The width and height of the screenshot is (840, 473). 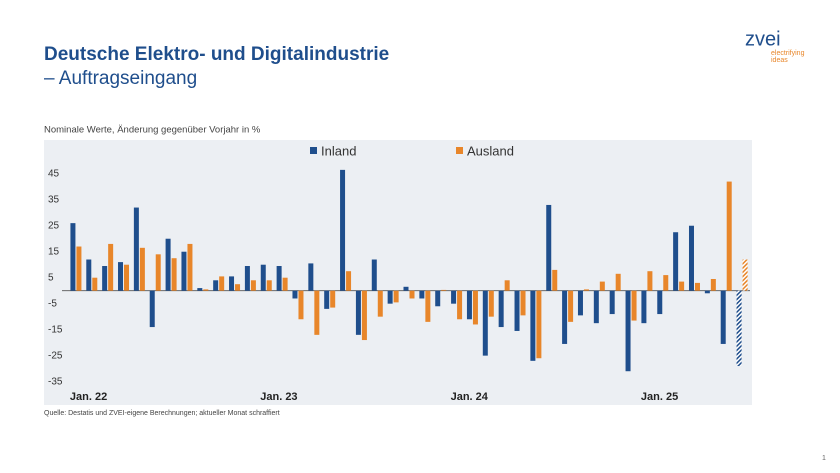 I want to click on legend-swatch, so click(x=459, y=150).